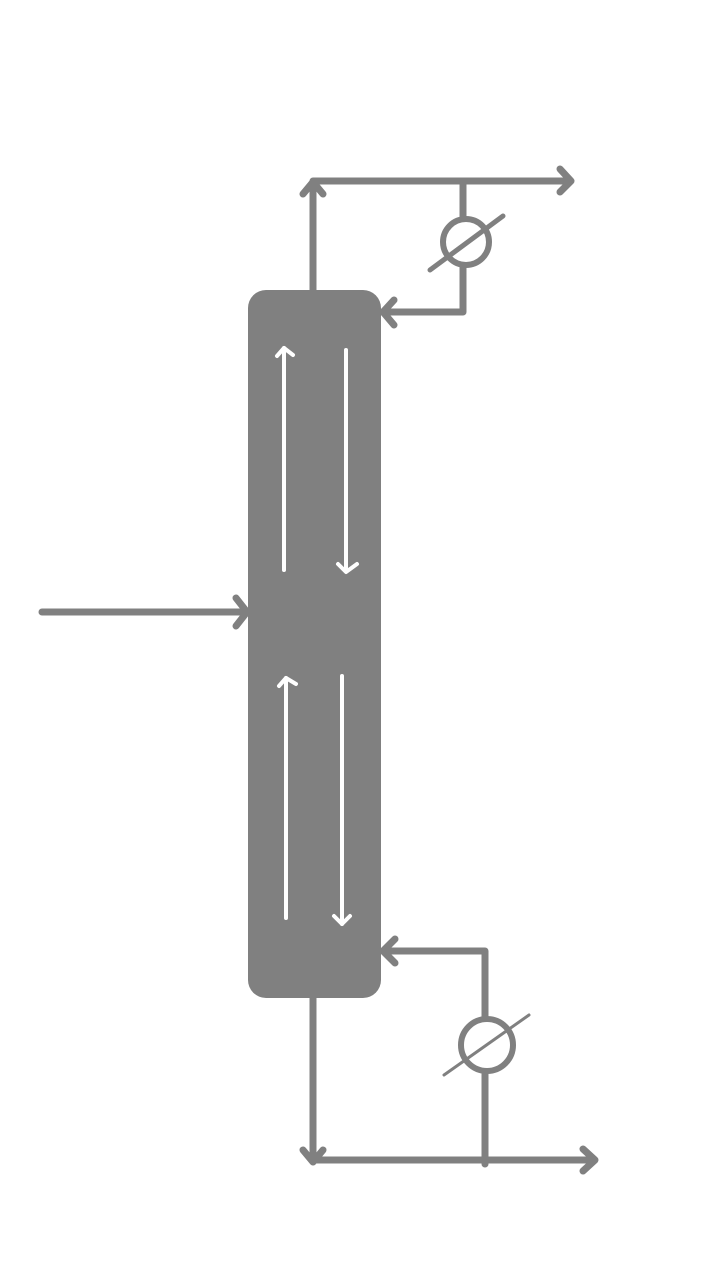 The width and height of the screenshot is (720, 1280). What do you see at coordinates (285, 459) in the screenshot?
I see `rectifying-vapor-up-arrow` at bounding box center [285, 459].